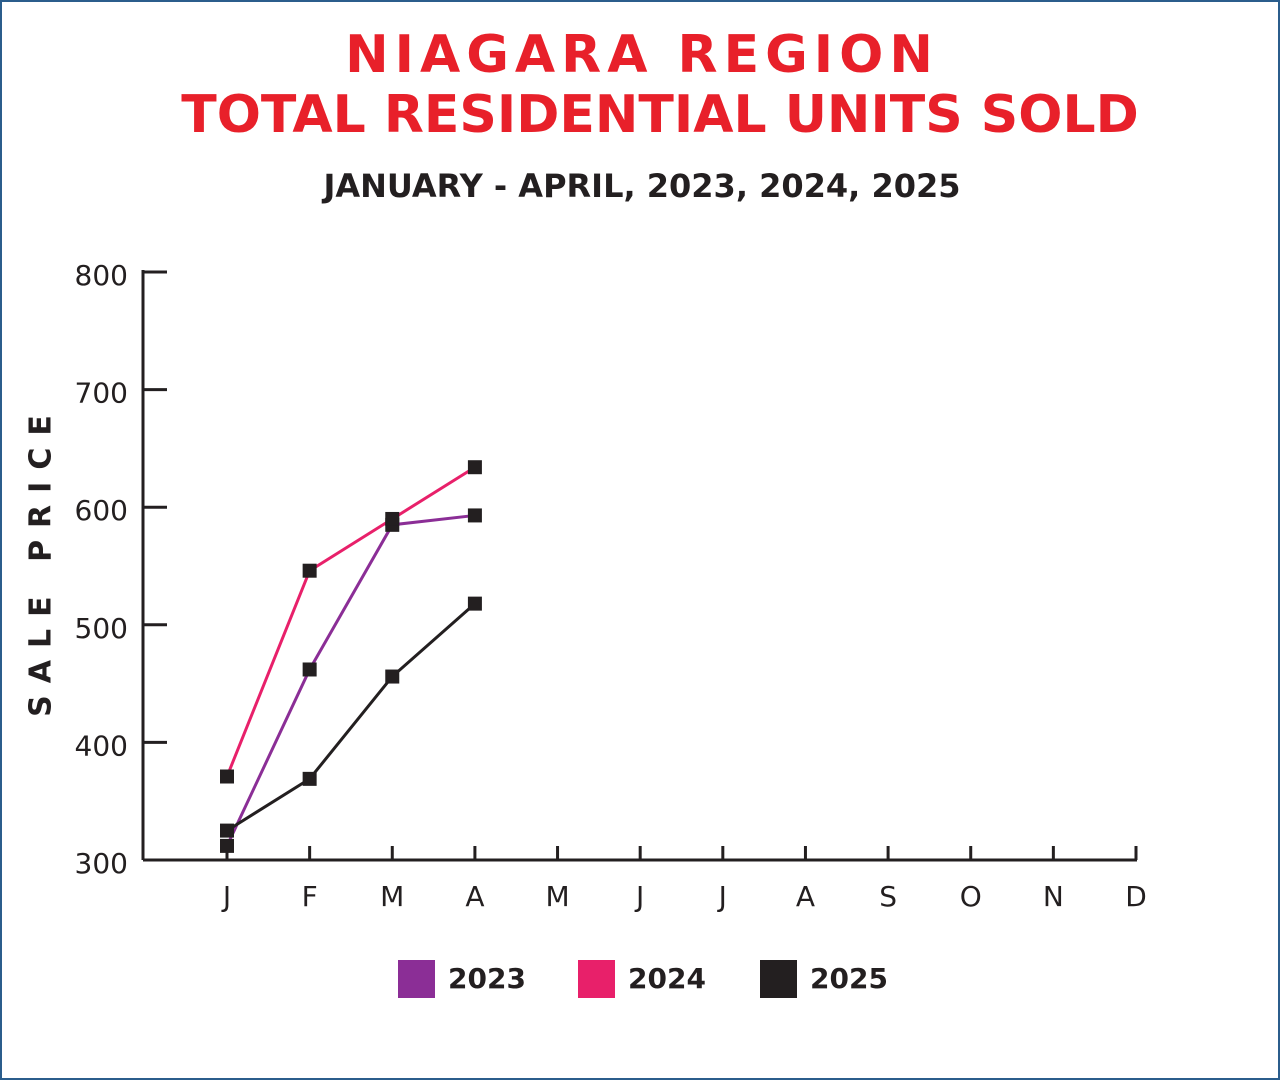 This screenshot has height=1080, width=1280. I want to click on x-tick-label: S, so click(888, 896).